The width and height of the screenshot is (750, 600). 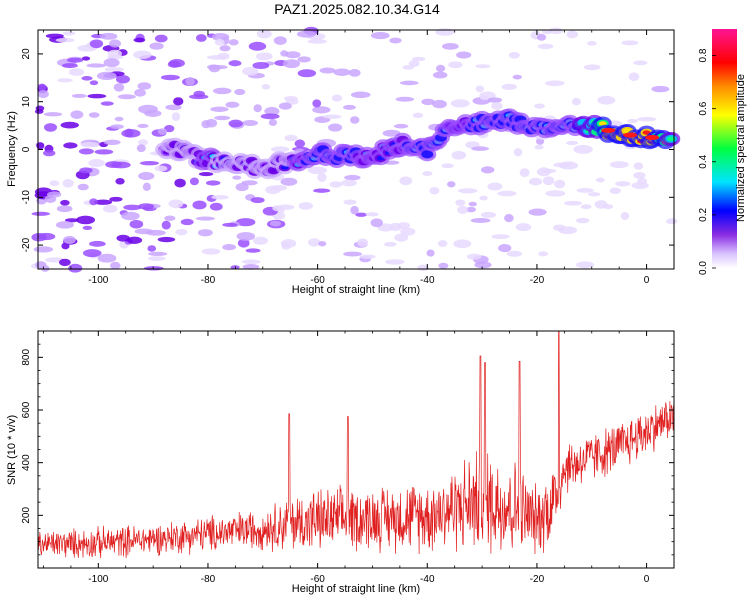 I want to click on spectrogram-ridge-core, so click(x=602, y=123).